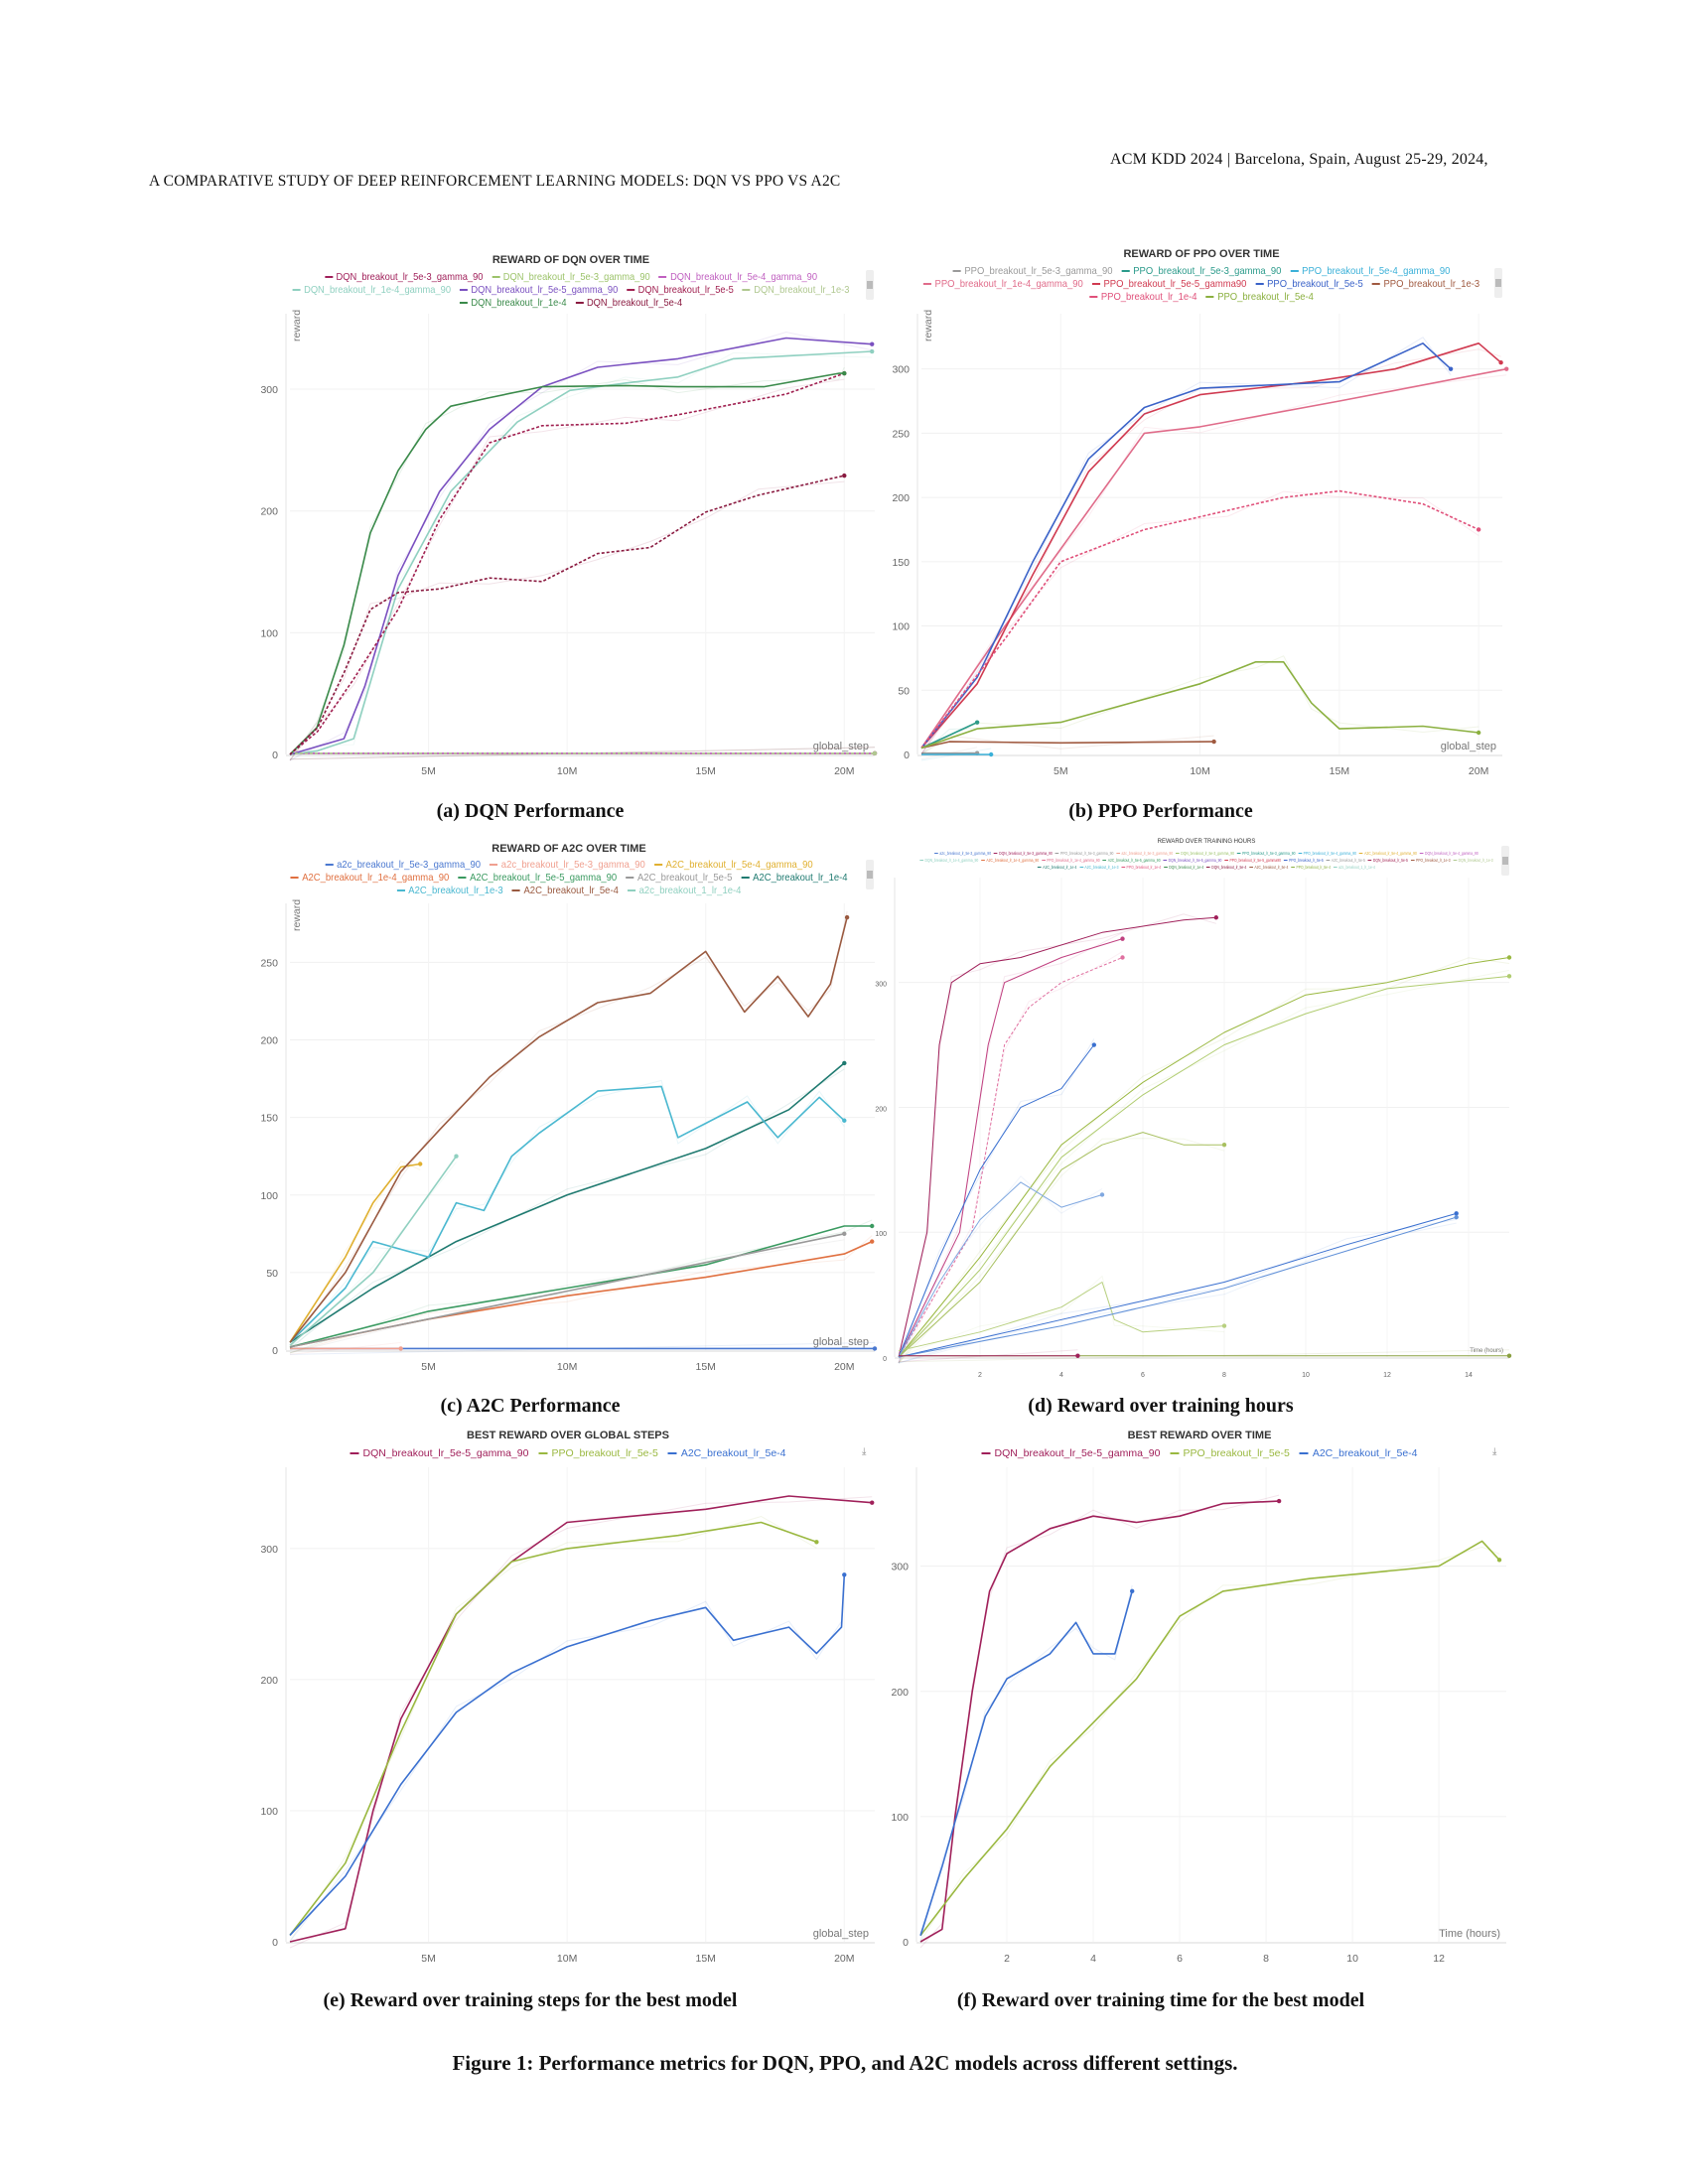 This screenshot has height=2184, width=1688. Describe the element at coordinates (1425, 284) in the screenshot. I see `legend-entry: PPO_breakout_lr_1e-3` at that location.